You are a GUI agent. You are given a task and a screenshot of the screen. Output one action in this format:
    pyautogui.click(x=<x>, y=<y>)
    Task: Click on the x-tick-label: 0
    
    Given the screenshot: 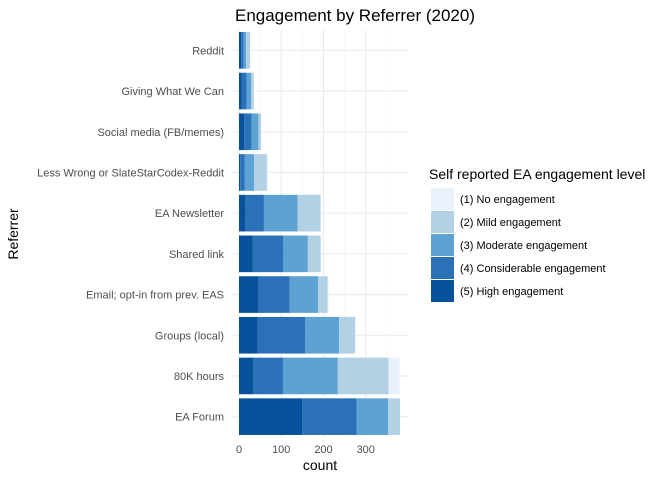 What is the action you would take?
    pyautogui.click(x=239, y=450)
    